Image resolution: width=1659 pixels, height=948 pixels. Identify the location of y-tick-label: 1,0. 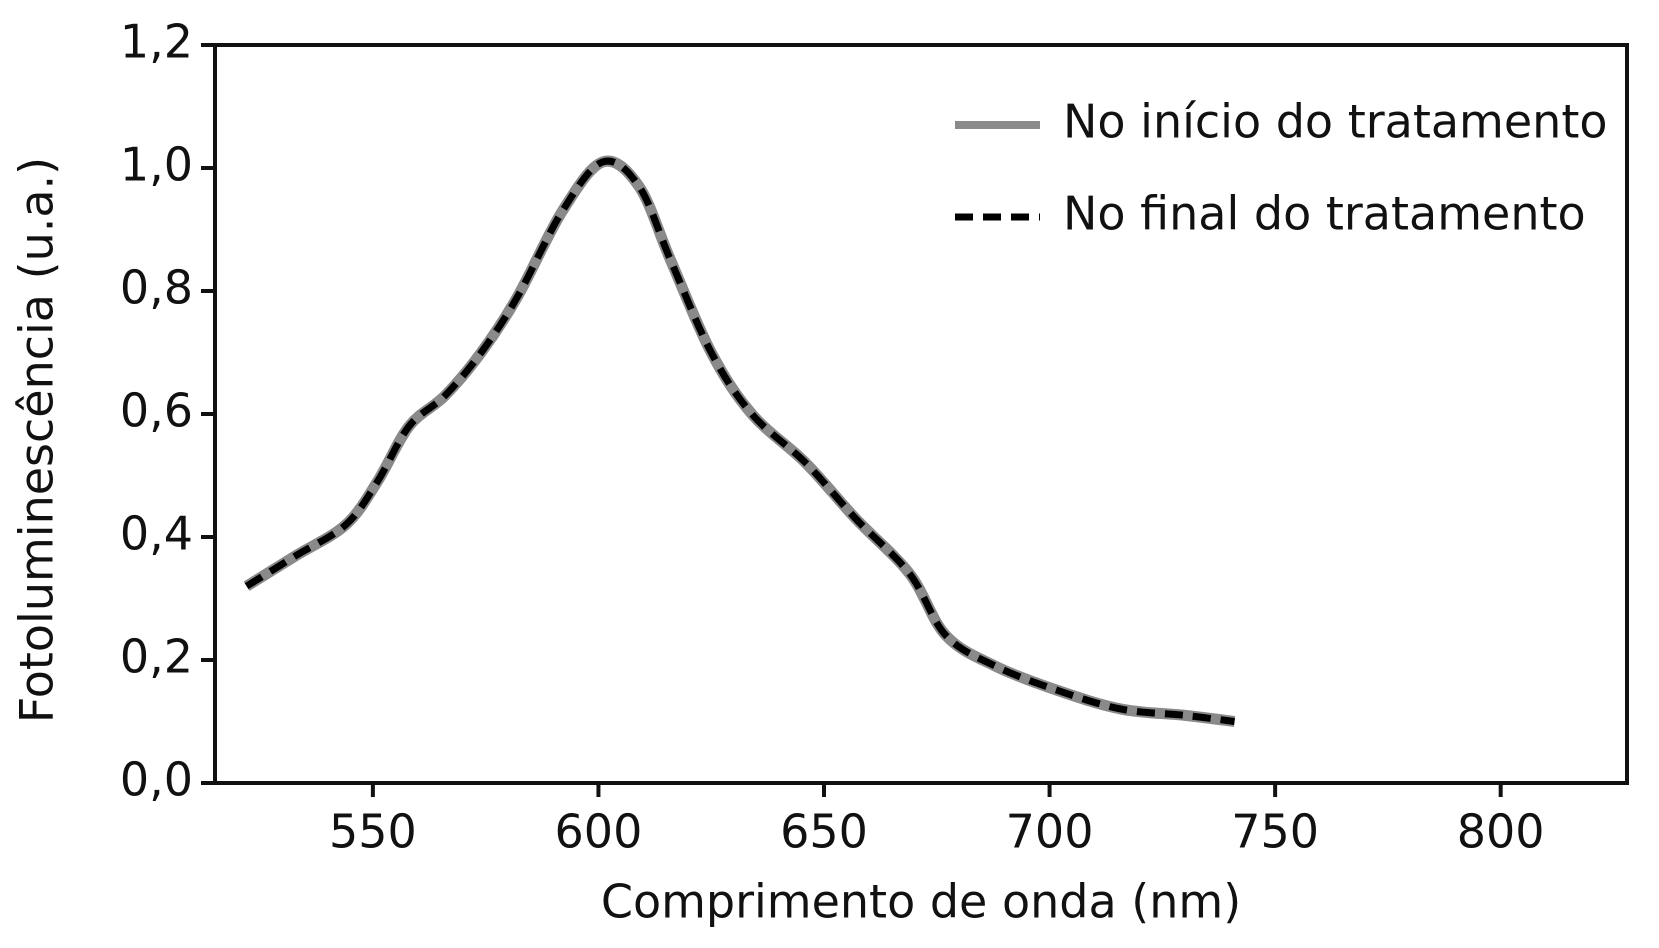
(156, 165).